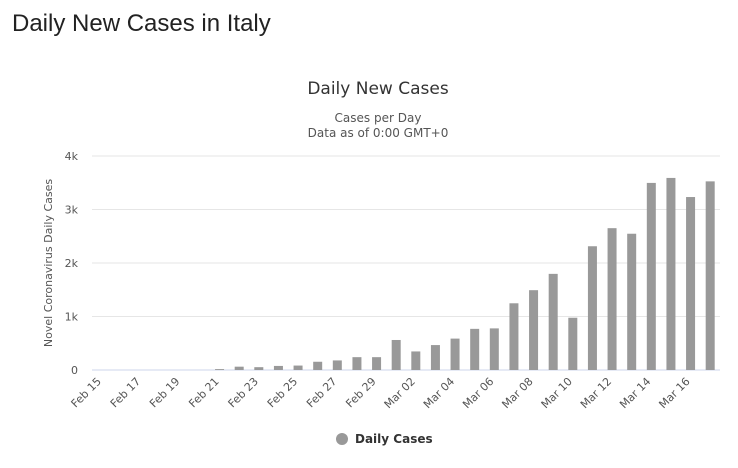 The image size is (738, 468). What do you see at coordinates (517, 393) in the screenshot?
I see `x-tick-label: Mar 08` at bounding box center [517, 393].